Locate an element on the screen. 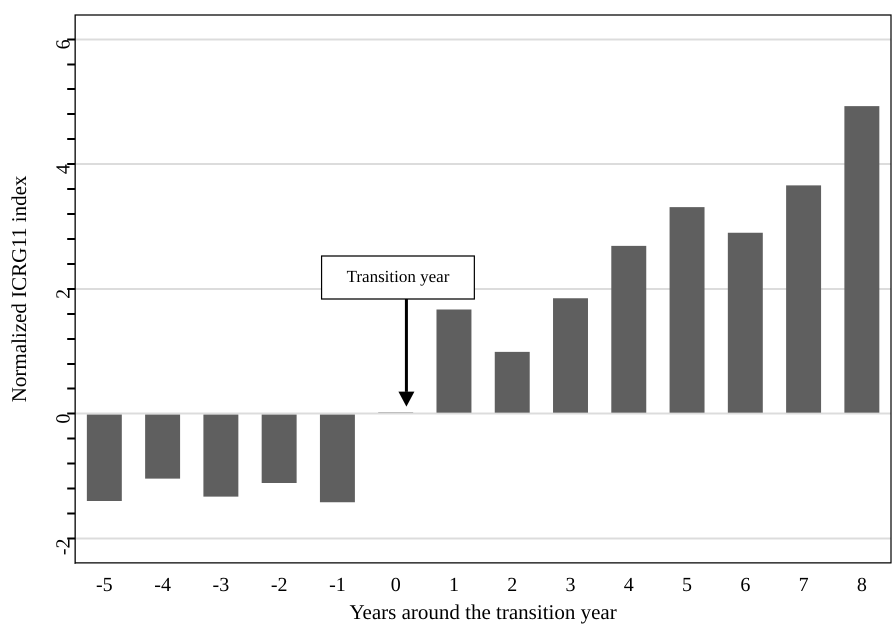 The height and width of the screenshot is (632, 893). y-tick-label: 0 is located at coordinates (63, 419).